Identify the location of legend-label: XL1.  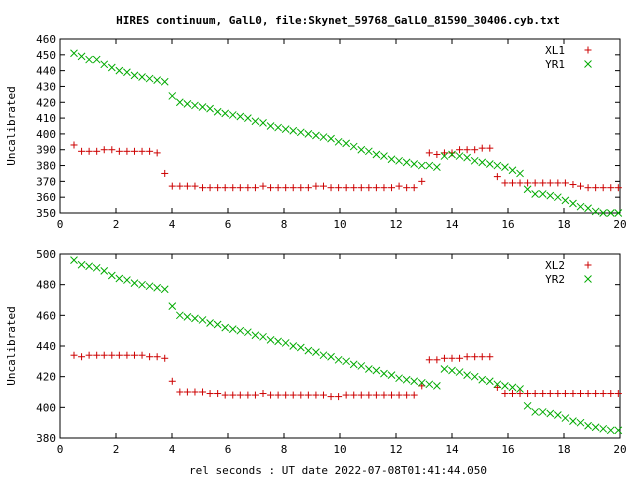
(555, 50).